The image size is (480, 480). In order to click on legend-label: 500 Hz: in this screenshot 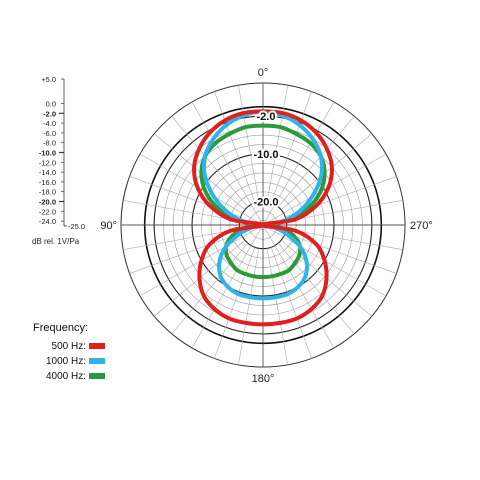, I will do `click(69, 346)`.